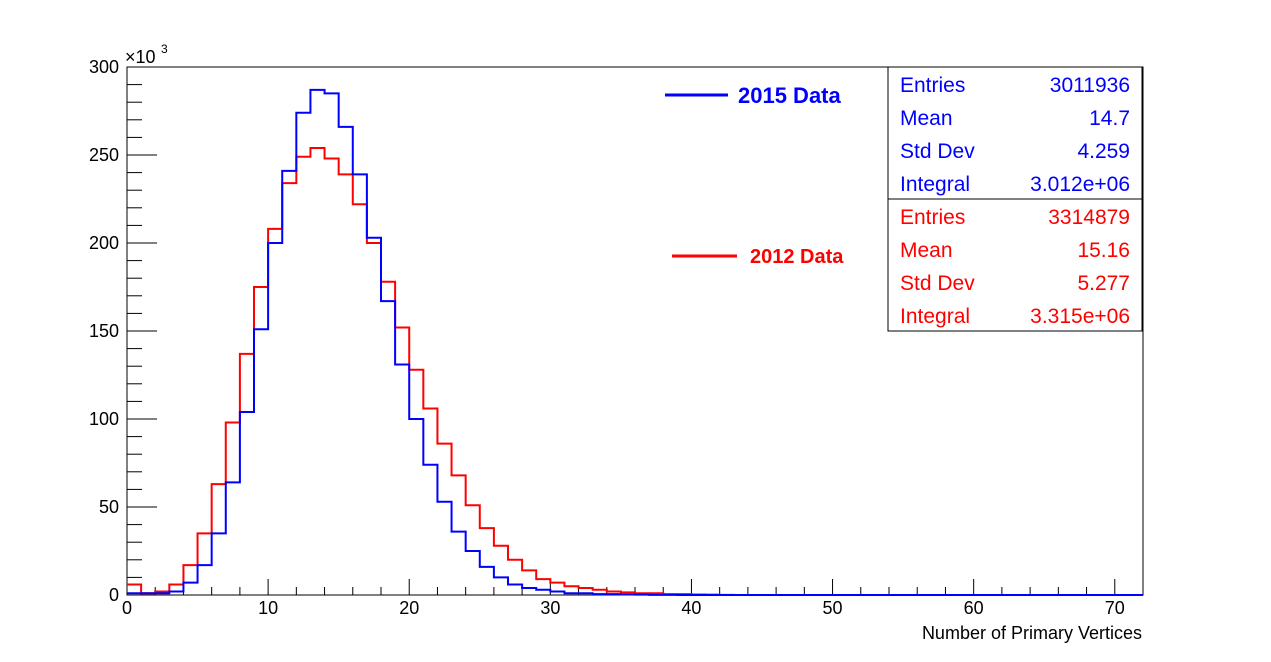 The width and height of the screenshot is (1271, 662). What do you see at coordinates (623, 608) in the screenshot?
I see `x-tick-labels: 0 10 20 30 40 50 60 70` at bounding box center [623, 608].